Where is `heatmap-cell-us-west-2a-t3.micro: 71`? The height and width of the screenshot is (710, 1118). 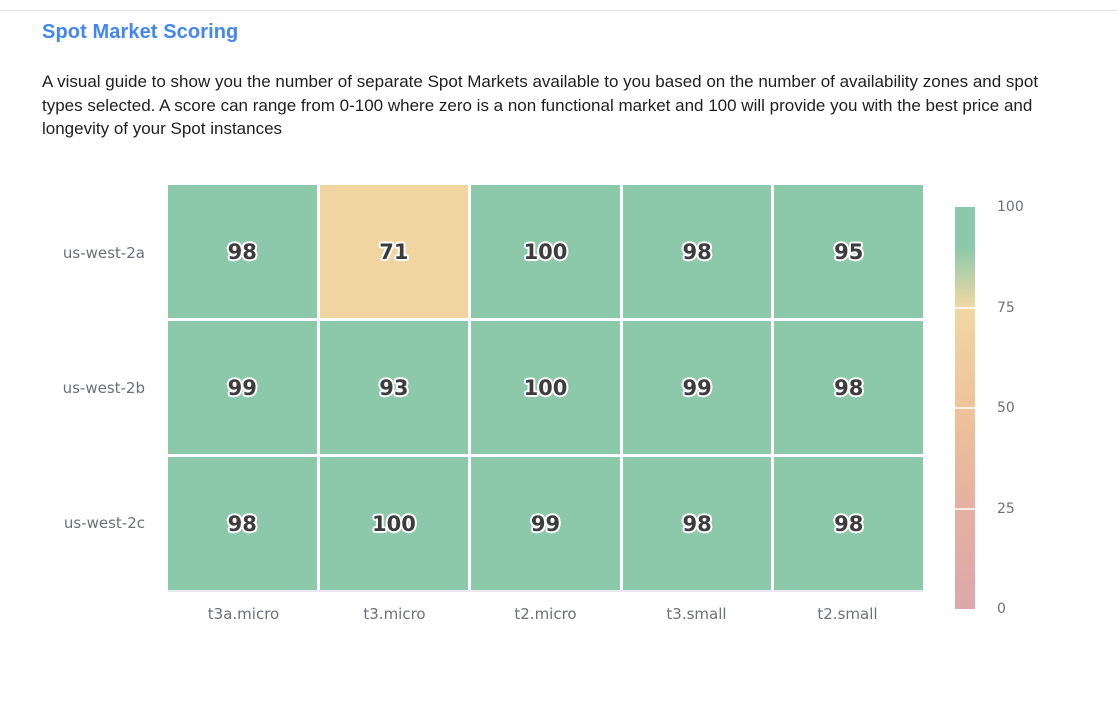
heatmap-cell-us-west-2a-t3.micro: 71 is located at coordinates (394, 251).